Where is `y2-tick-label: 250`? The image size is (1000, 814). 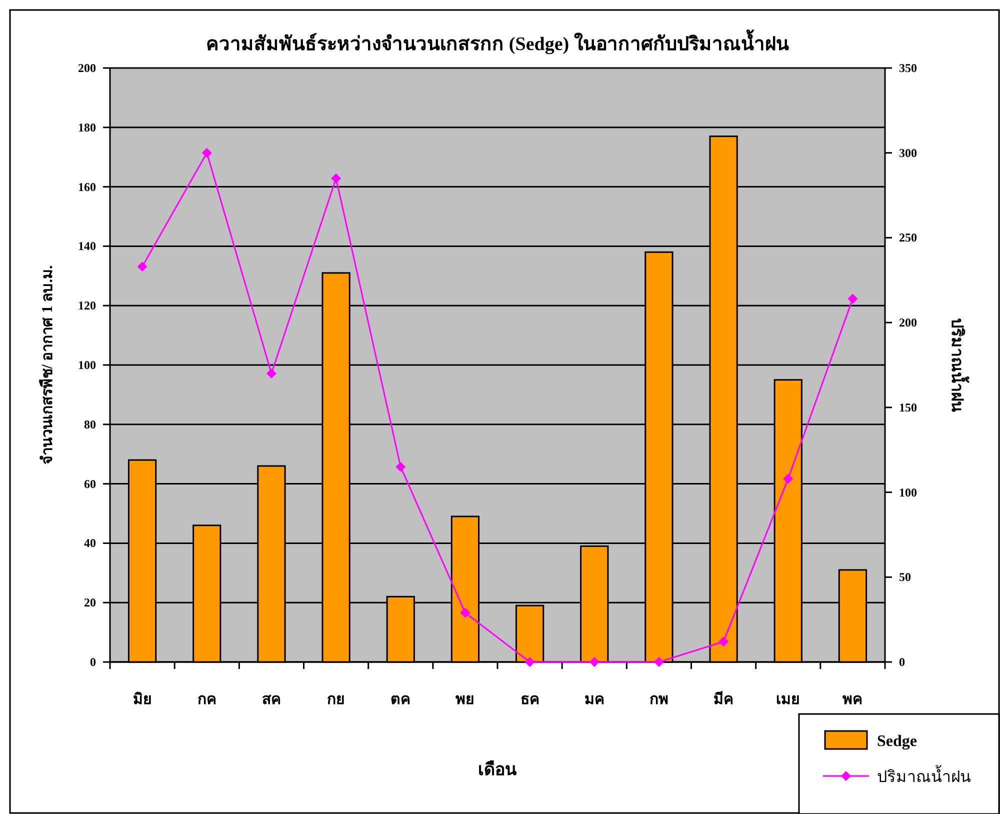
y2-tick-label: 250 is located at coordinates (908, 237).